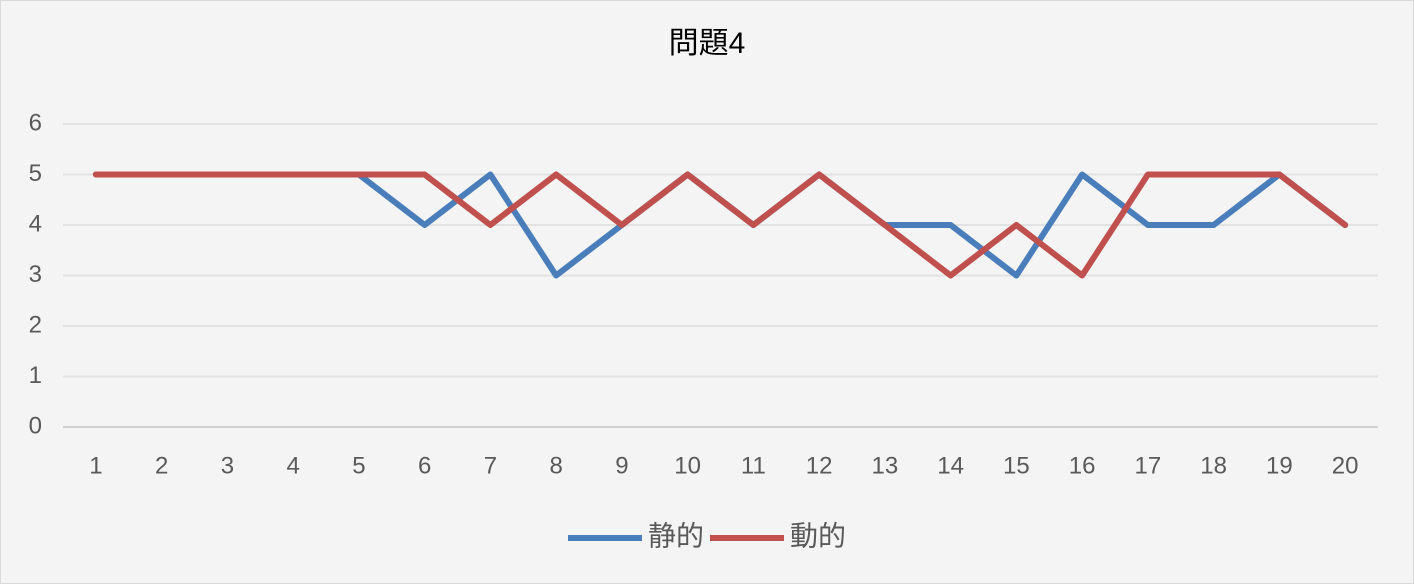 This screenshot has width=1414, height=584. I want to click on y-tick-label: 5, so click(35, 173).